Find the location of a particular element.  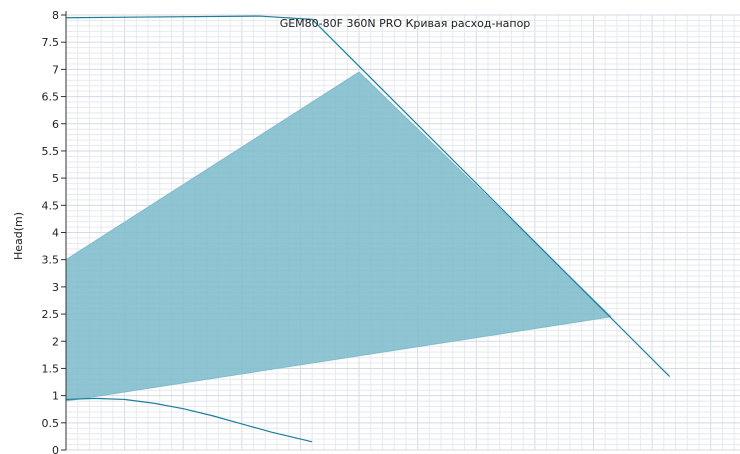

y-tick-label: 7.5 is located at coordinates (51, 42).